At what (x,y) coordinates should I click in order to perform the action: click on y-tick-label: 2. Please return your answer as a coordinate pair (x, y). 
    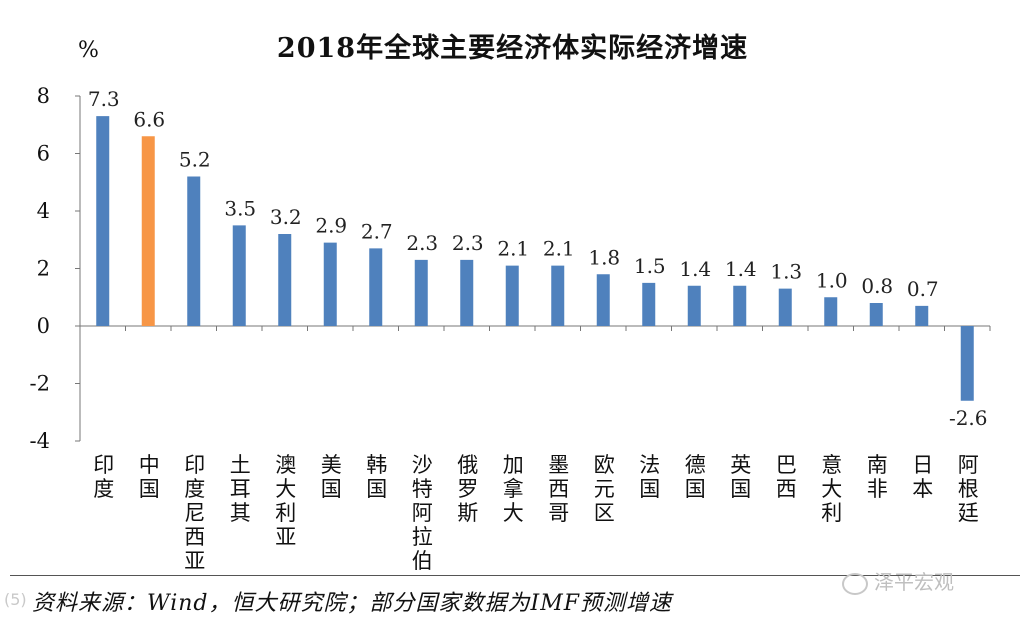
    Looking at the image, I should click on (43, 269).